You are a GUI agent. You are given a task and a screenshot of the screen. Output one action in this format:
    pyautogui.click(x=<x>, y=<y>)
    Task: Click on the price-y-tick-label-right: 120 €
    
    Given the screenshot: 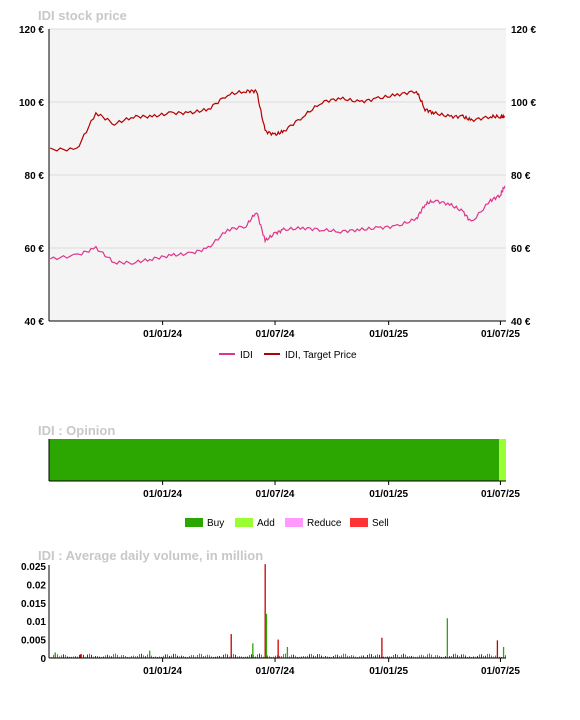 What is the action you would take?
    pyautogui.click(x=523, y=30)
    